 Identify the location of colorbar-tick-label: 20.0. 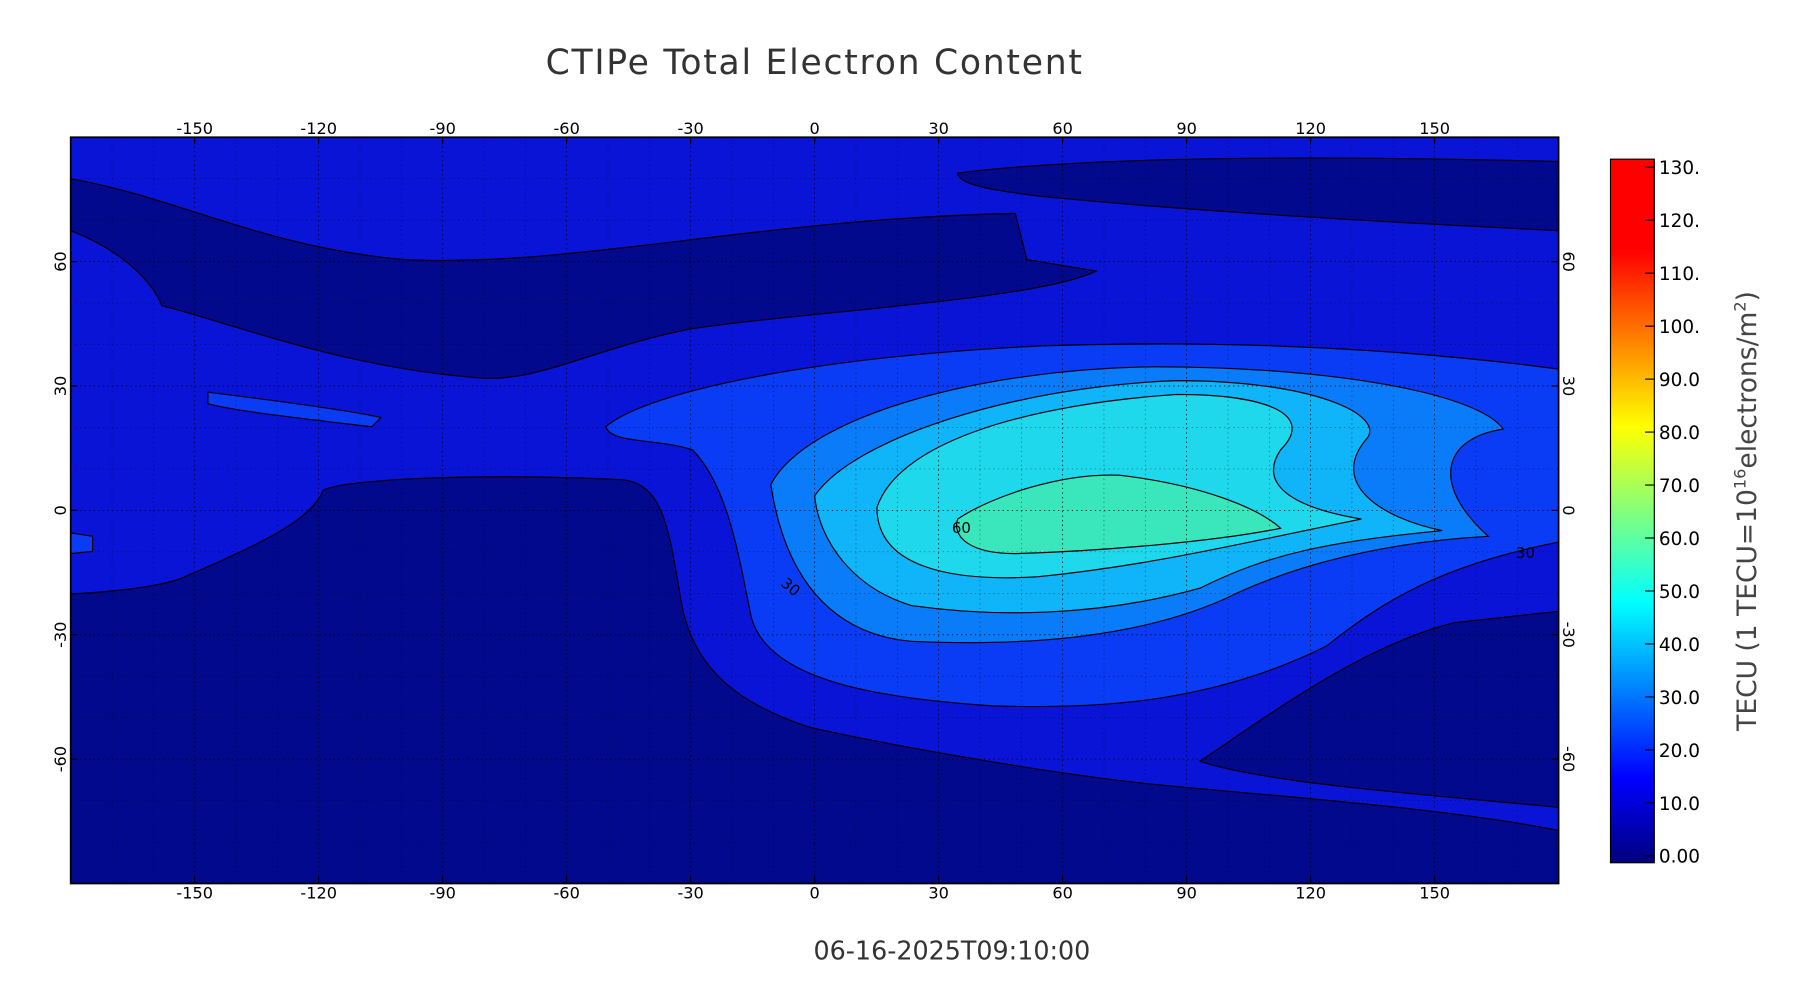
(1679, 751).